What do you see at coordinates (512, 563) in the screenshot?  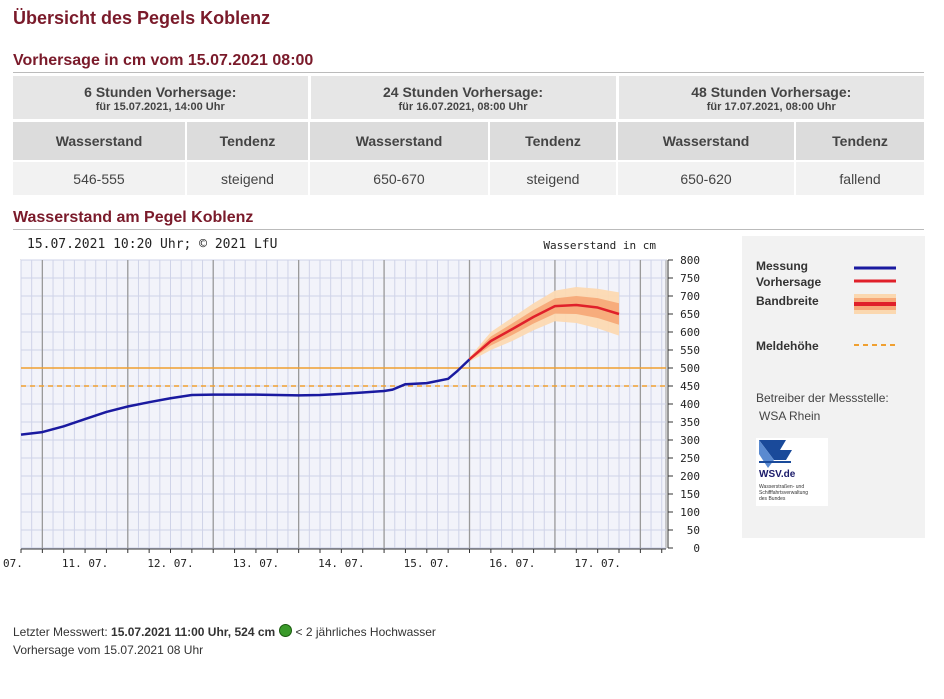 I see `x-tick-label: 16. 07.` at bounding box center [512, 563].